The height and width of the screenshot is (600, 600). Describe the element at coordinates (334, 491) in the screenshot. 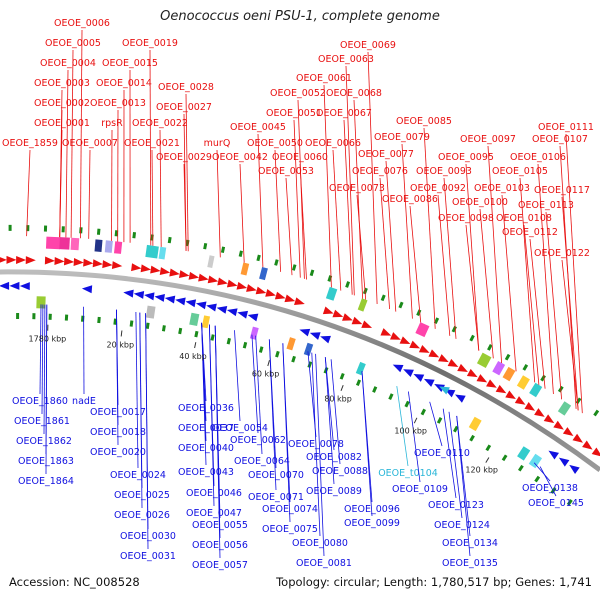

I see `reverse-gene-label: OEOE_0089` at that location.